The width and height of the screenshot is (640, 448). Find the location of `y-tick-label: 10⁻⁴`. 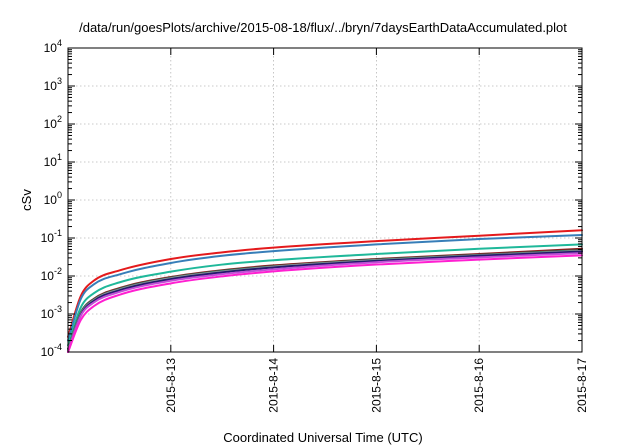

y-tick-label: 10⁻⁴ is located at coordinates (51, 350).